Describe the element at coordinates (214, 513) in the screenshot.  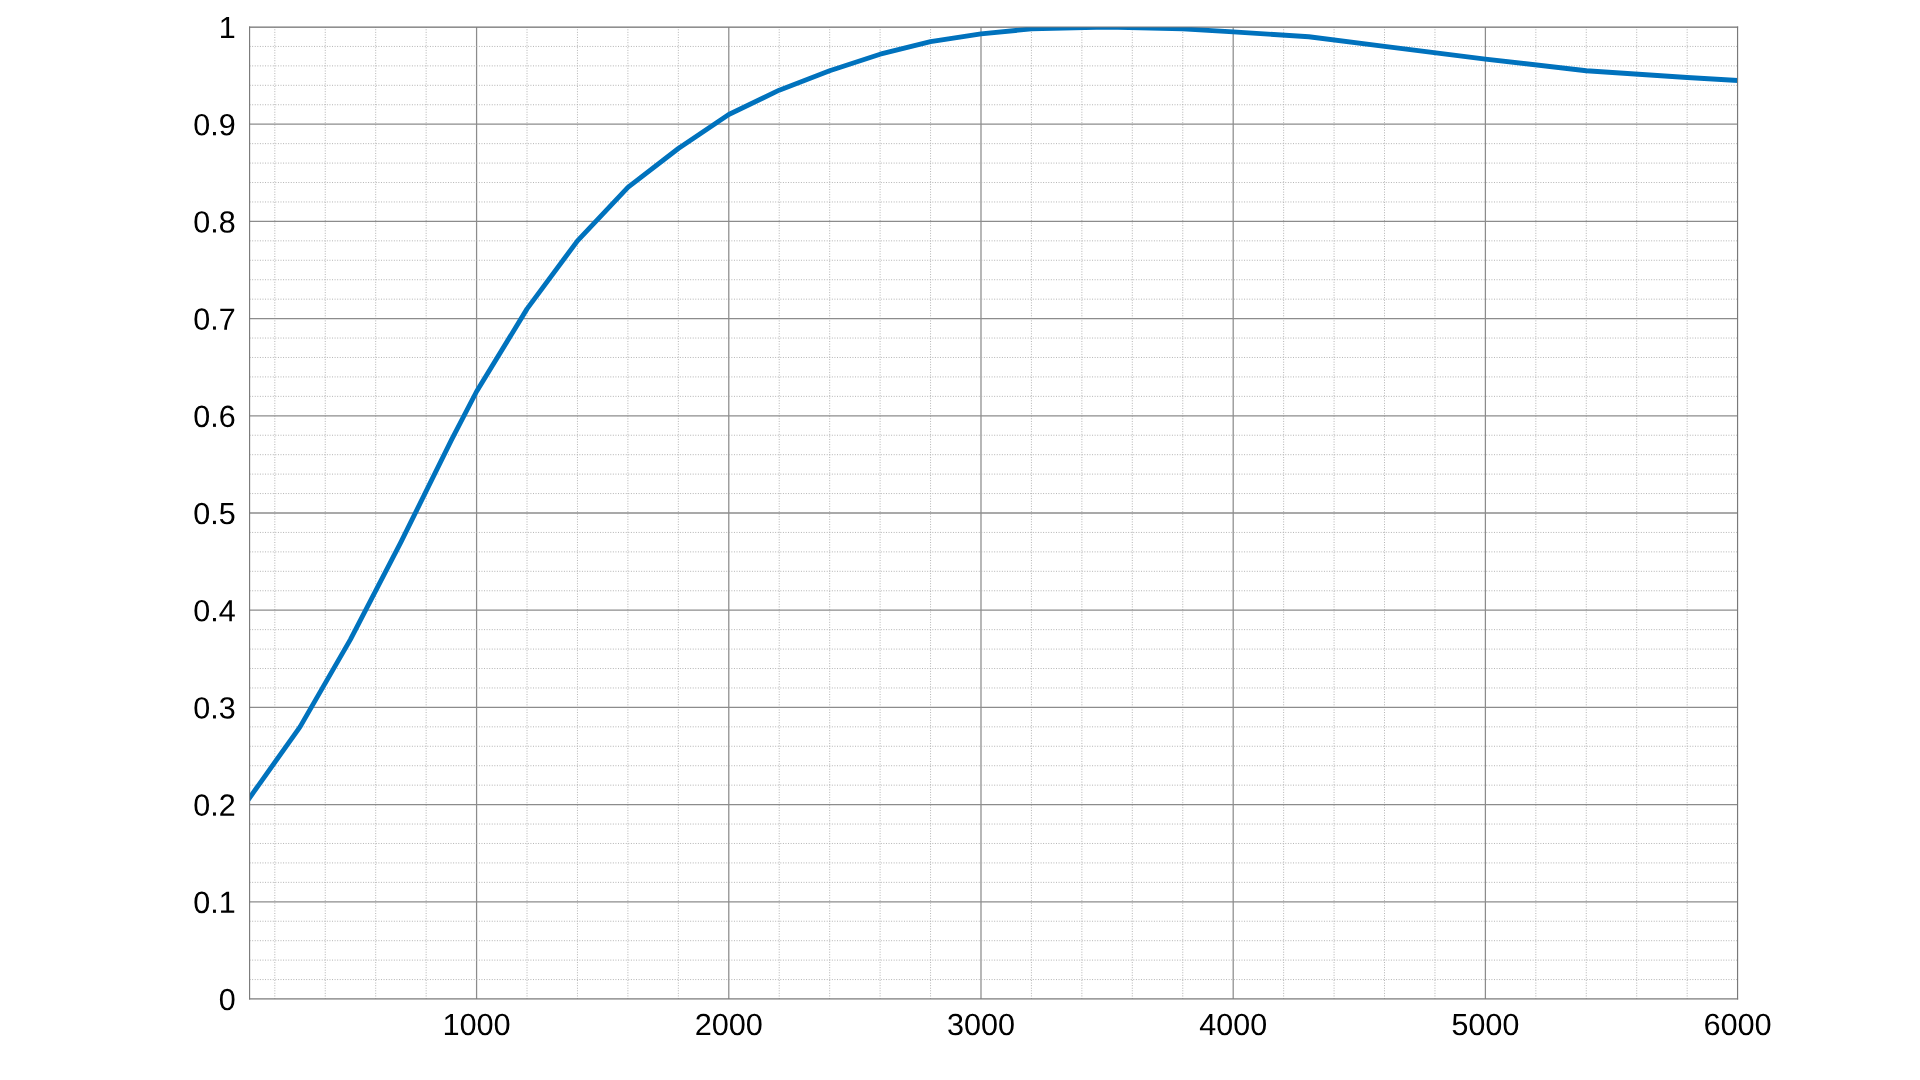
I see `y-tick-label: 0.5` at that location.